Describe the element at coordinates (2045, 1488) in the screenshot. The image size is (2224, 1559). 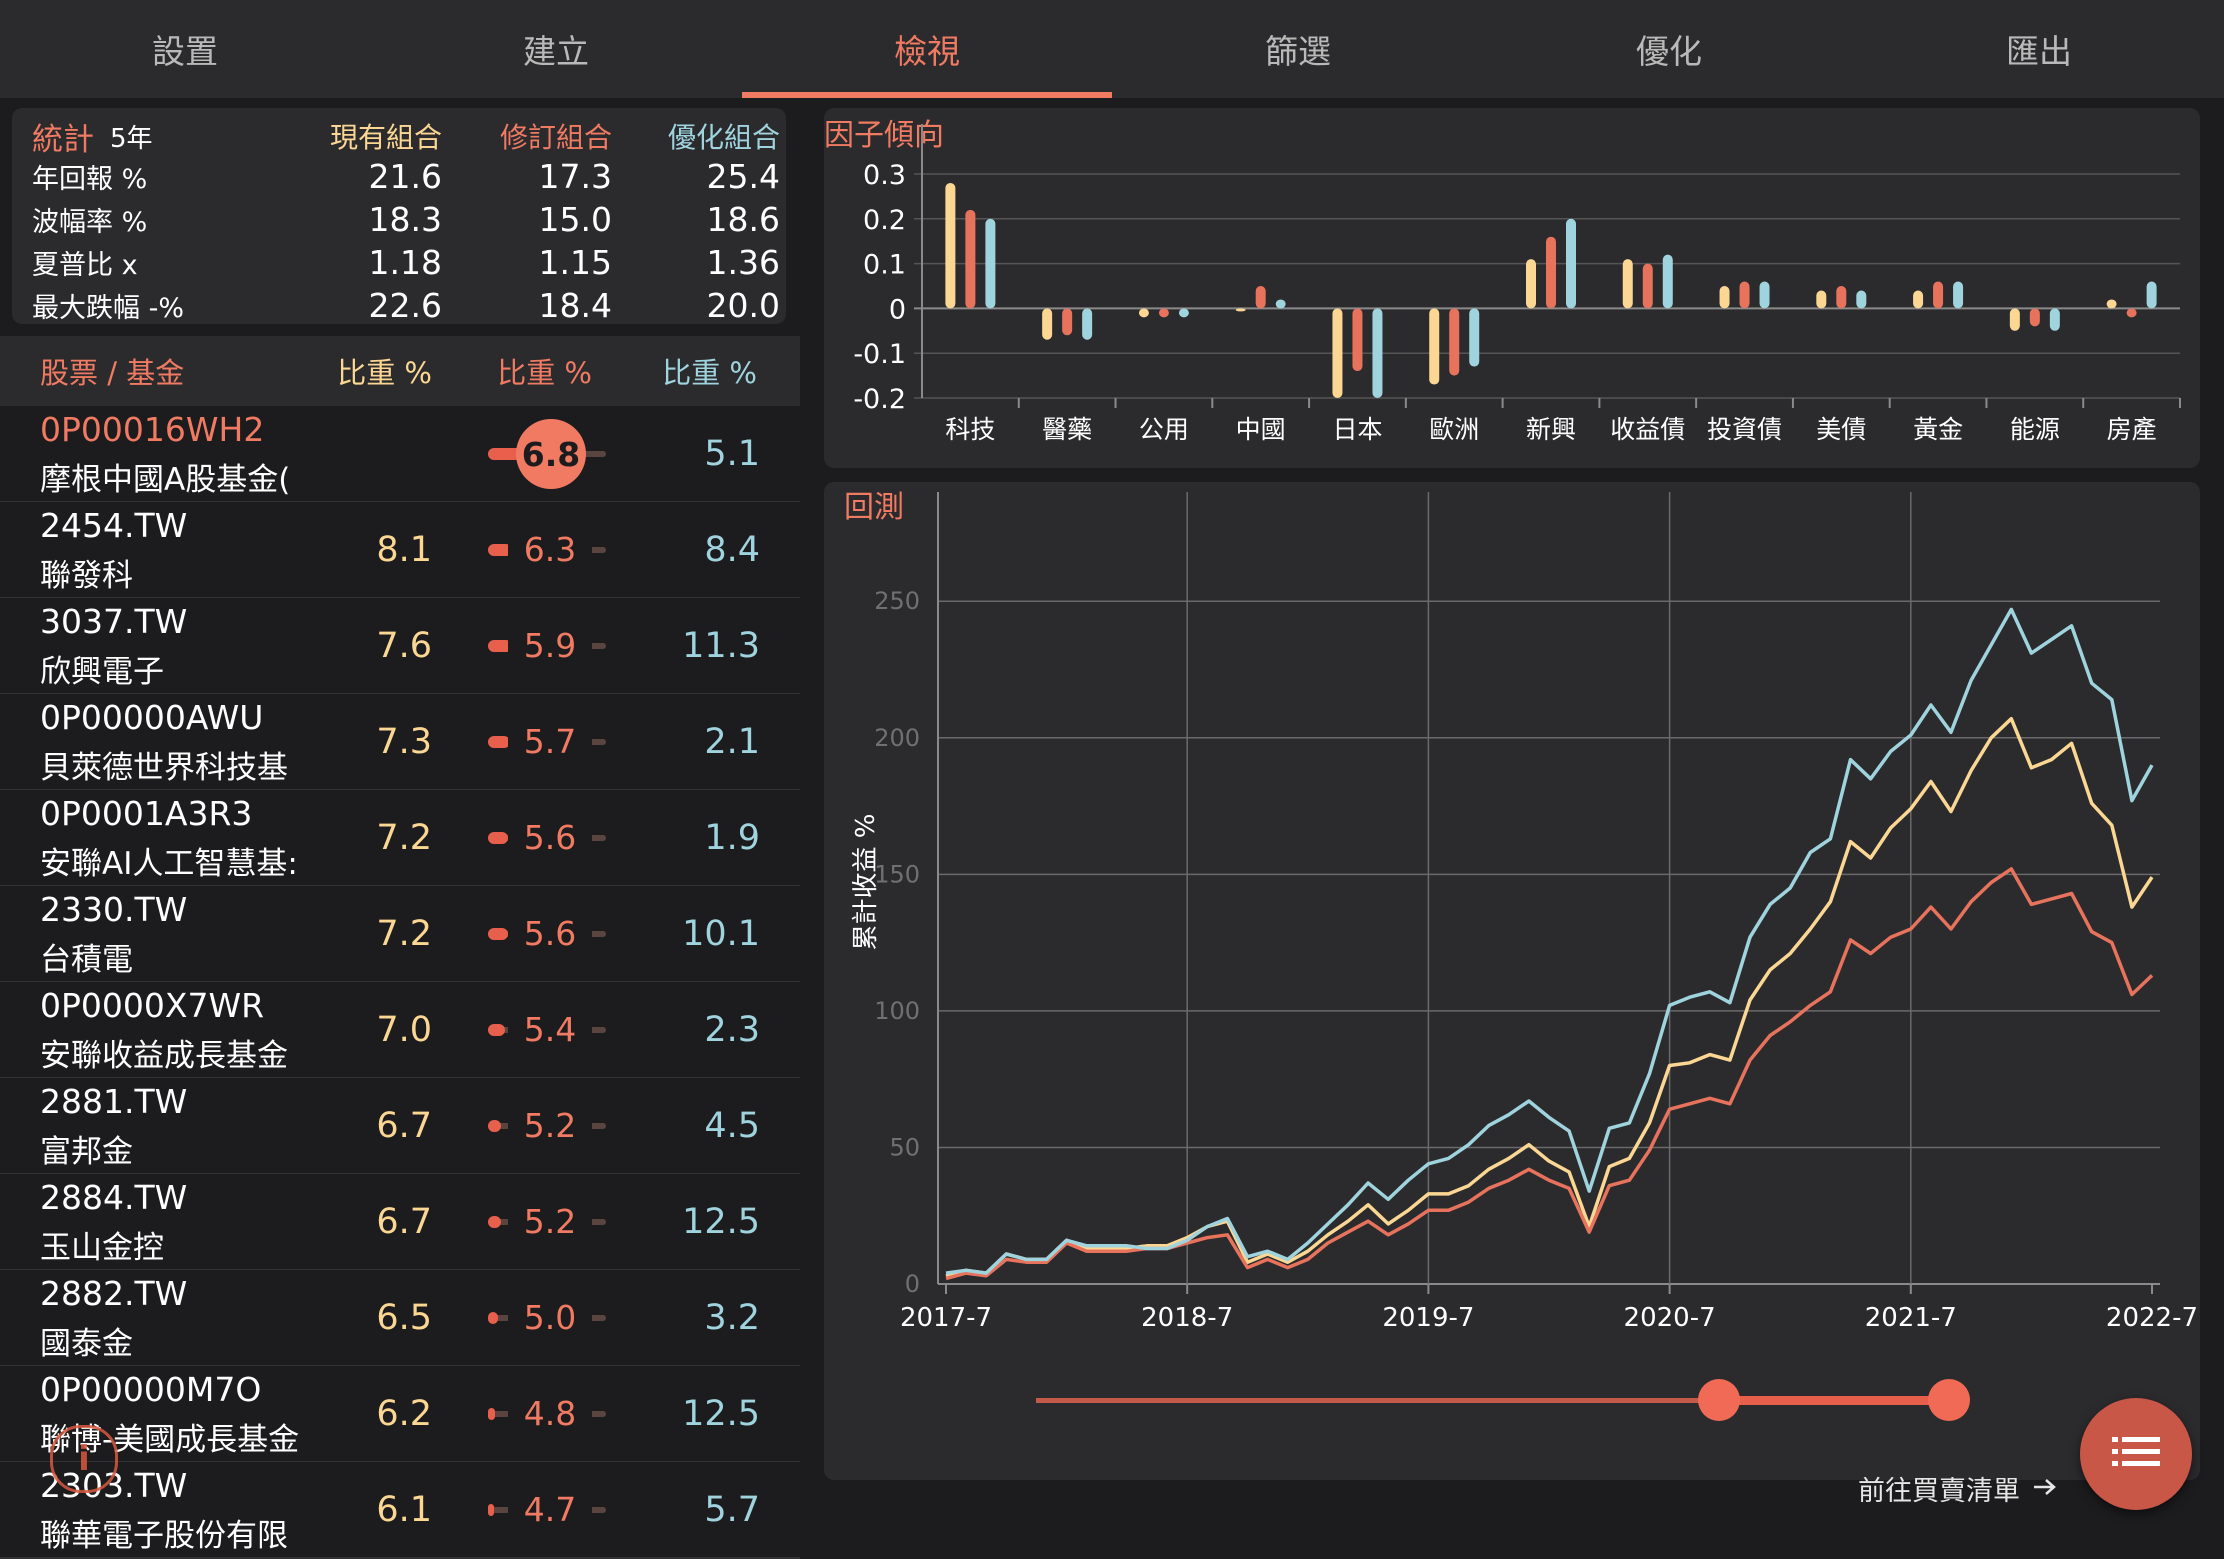
I see `arrow-right-icon` at that location.